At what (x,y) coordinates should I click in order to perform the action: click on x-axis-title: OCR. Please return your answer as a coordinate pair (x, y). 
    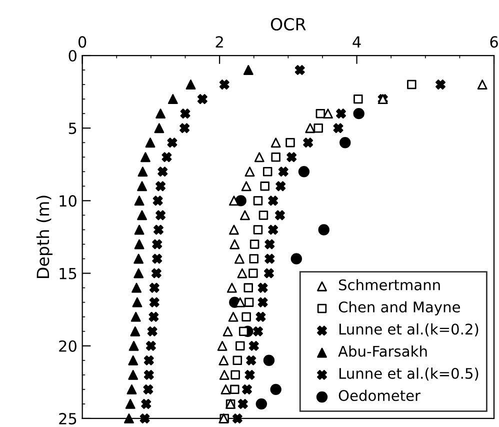
    Looking at the image, I should click on (288, 24).